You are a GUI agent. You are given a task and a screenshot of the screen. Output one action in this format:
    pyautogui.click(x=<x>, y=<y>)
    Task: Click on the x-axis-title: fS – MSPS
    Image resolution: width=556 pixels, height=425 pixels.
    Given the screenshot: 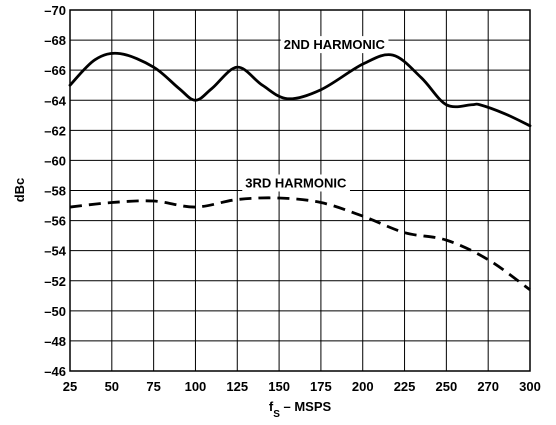 What is the action you would take?
    pyautogui.click(x=300, y=409)
    